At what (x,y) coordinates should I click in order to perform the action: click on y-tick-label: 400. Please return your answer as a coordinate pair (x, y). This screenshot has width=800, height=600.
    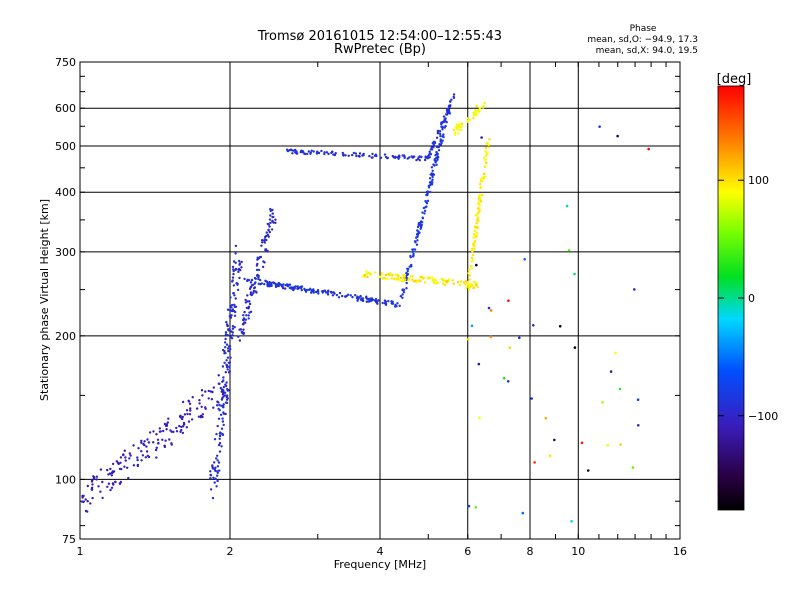
    Looking at the image, I should click on (65, 192).